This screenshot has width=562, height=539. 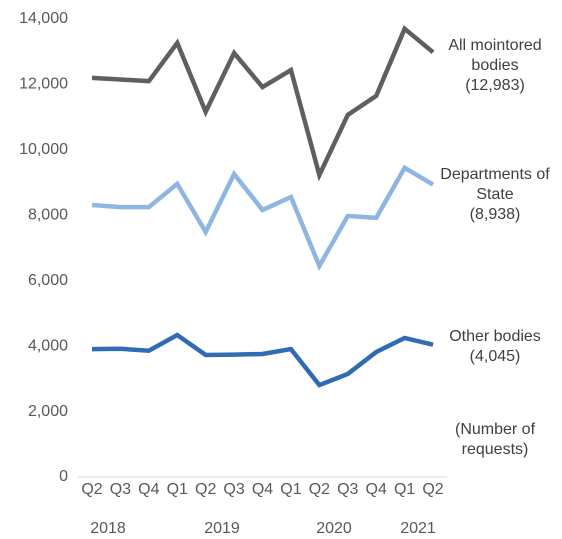 I want to click on y-axis-label: (Number of requests), so click(x=495, y=439).